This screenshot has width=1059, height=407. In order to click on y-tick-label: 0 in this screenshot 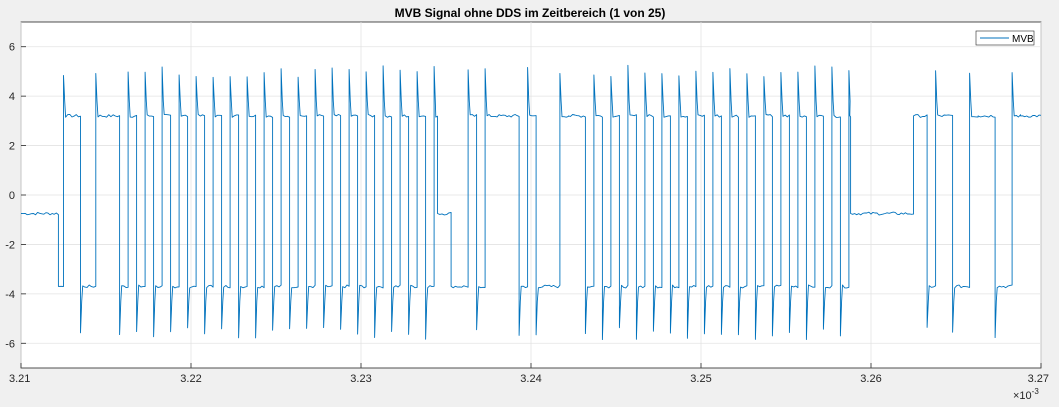, I will do `click(12, 196)`.